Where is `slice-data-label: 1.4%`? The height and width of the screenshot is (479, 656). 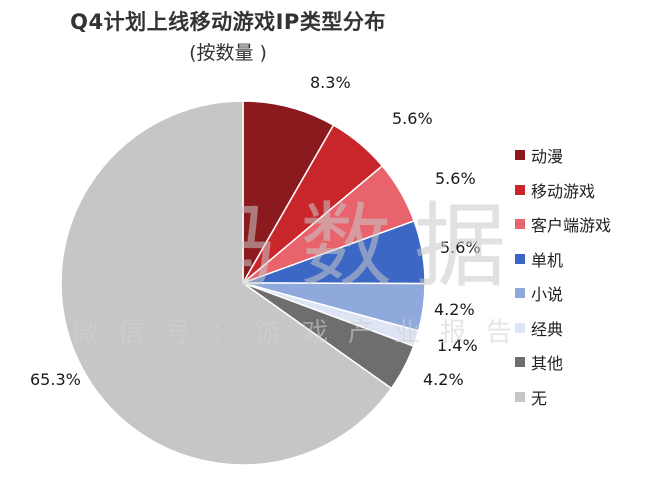 slice-data-label: 1.4% is located at coordinates (457, 345).